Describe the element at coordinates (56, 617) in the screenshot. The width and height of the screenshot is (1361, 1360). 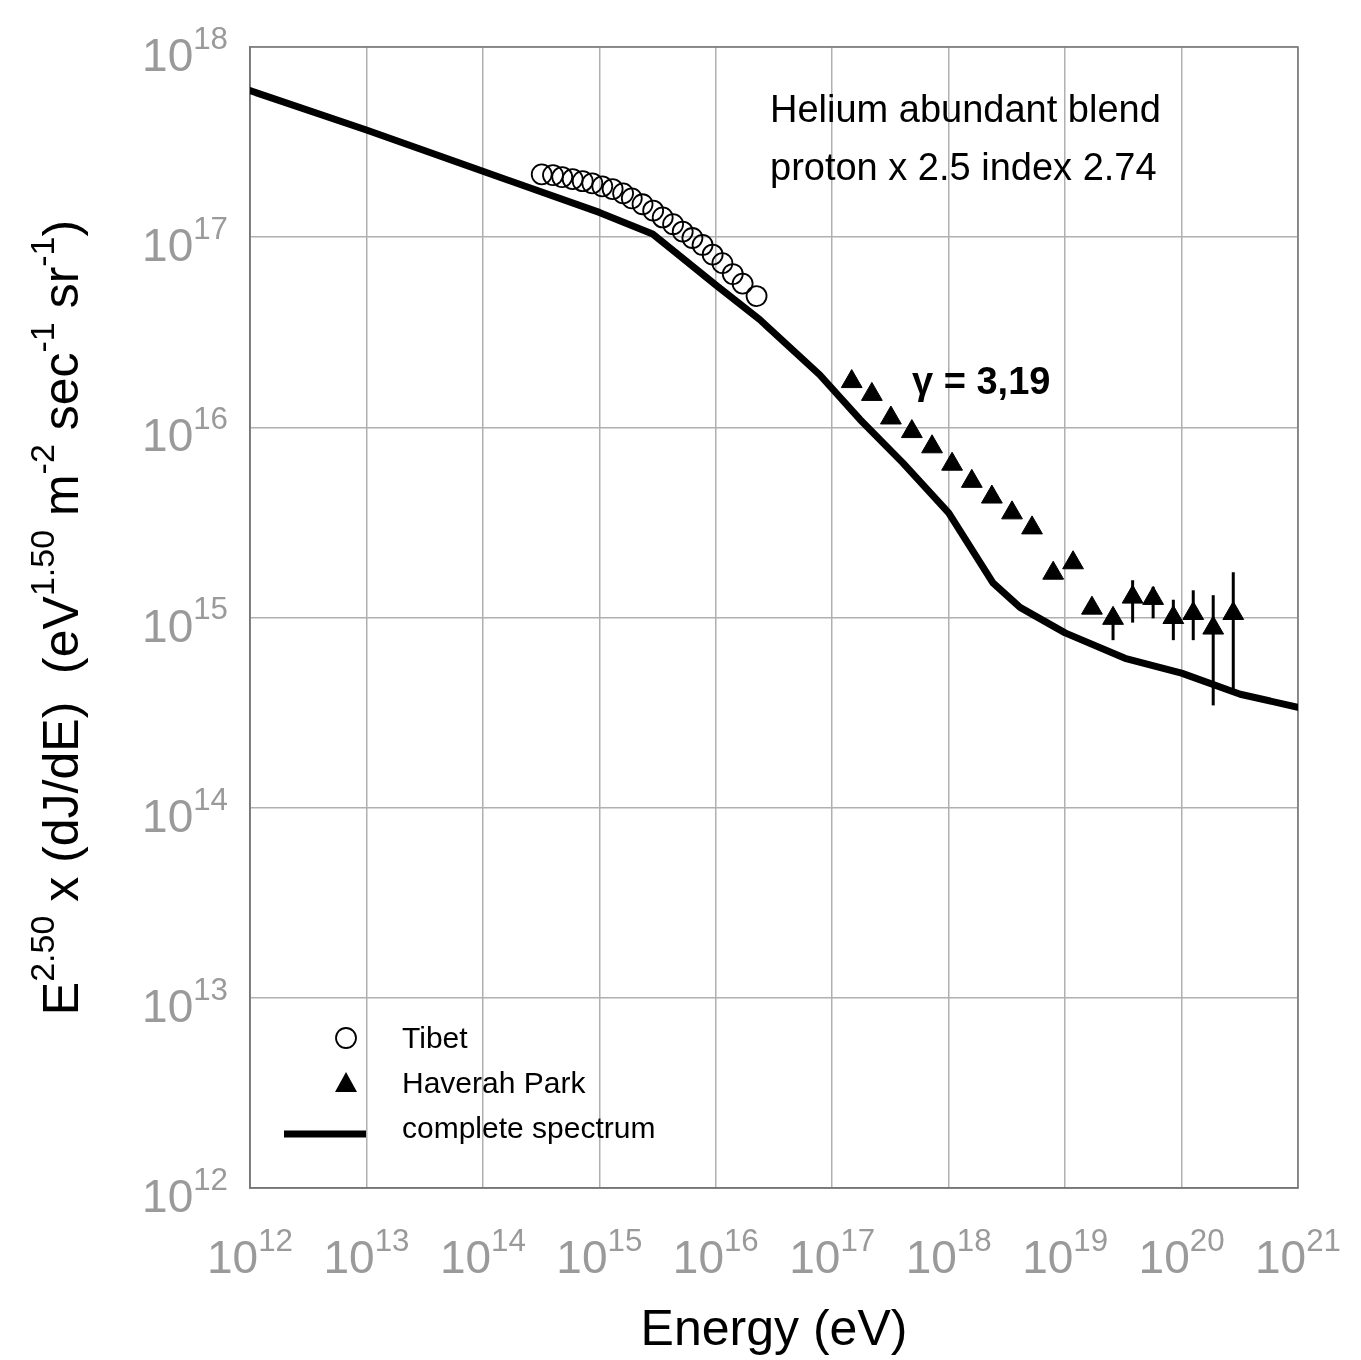
I see `text: E2.50 x (dJ/dE) (eV1.50 m-2 sec-1 sr-1)` at that location.